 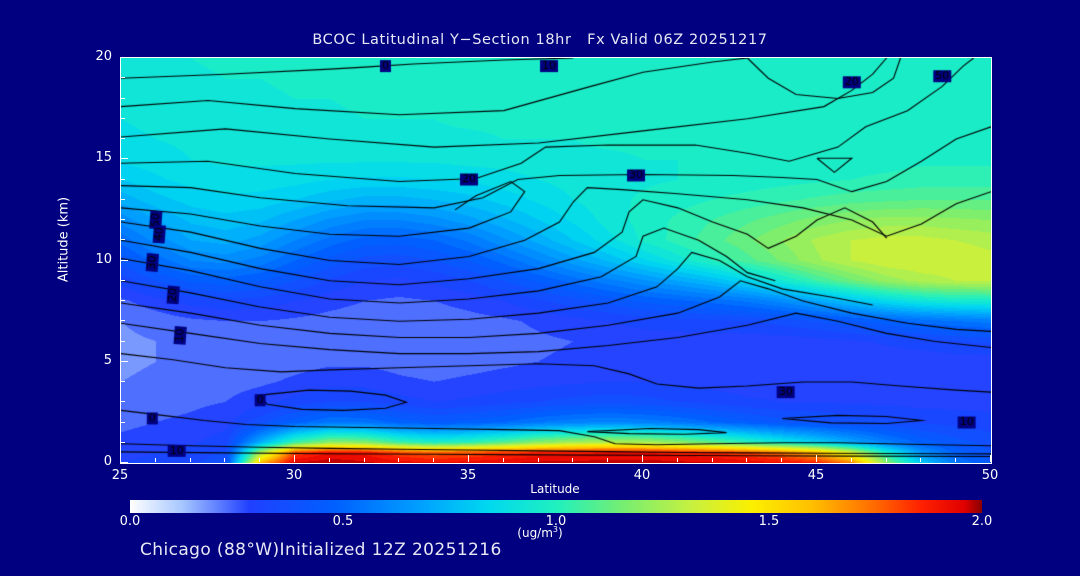 I want to click on y-tick-label-0: 0, so click(x=107, y=461).